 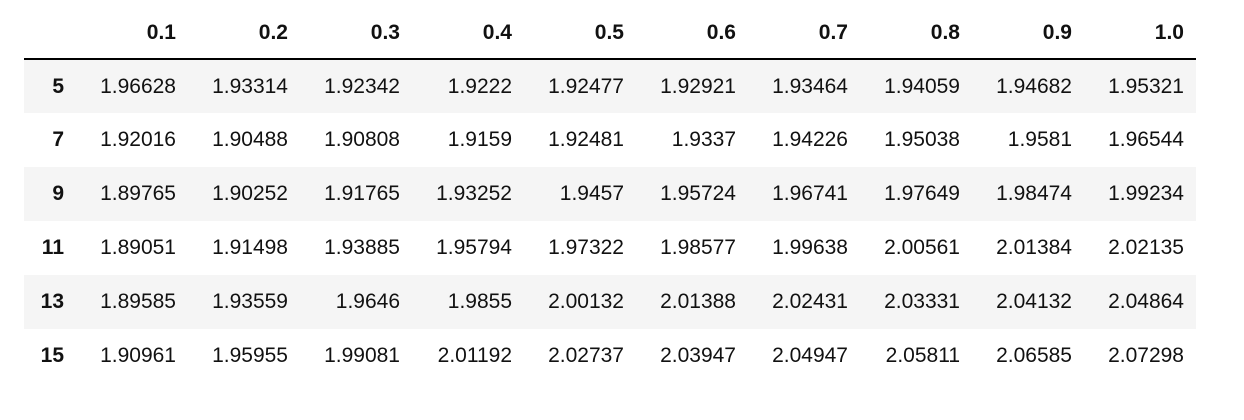 What do you see at coordinates (479, 139) in the screenshot?
I see `table-cell: 1.9159` at bounding box center [479, 139].